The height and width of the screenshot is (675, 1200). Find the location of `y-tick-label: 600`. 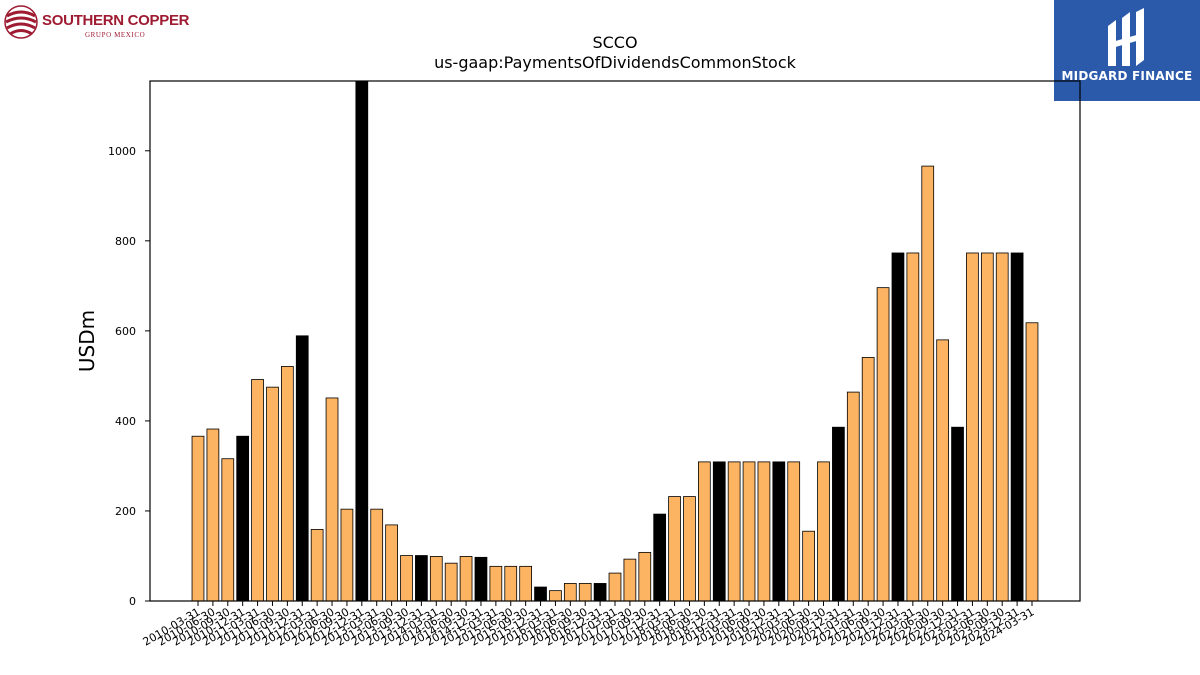

y-tick-label: 600 is located at coordinates (125, 331).